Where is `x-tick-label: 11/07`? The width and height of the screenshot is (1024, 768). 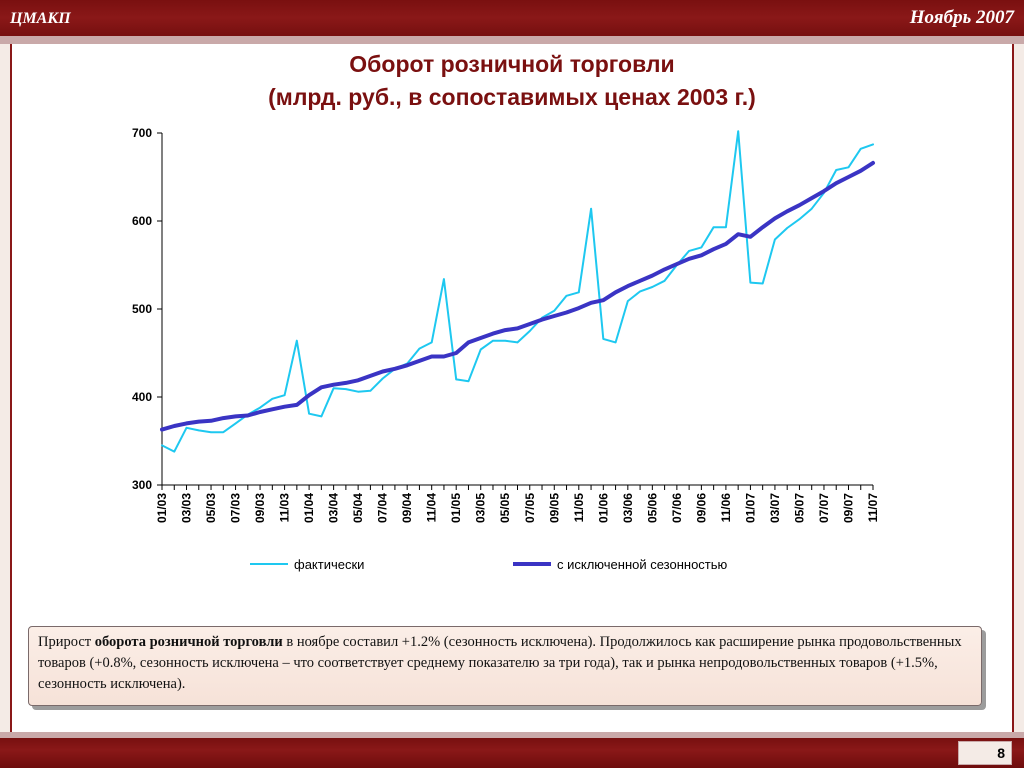 x-tick-label: 11/07 is located at coordinates (873, 508).